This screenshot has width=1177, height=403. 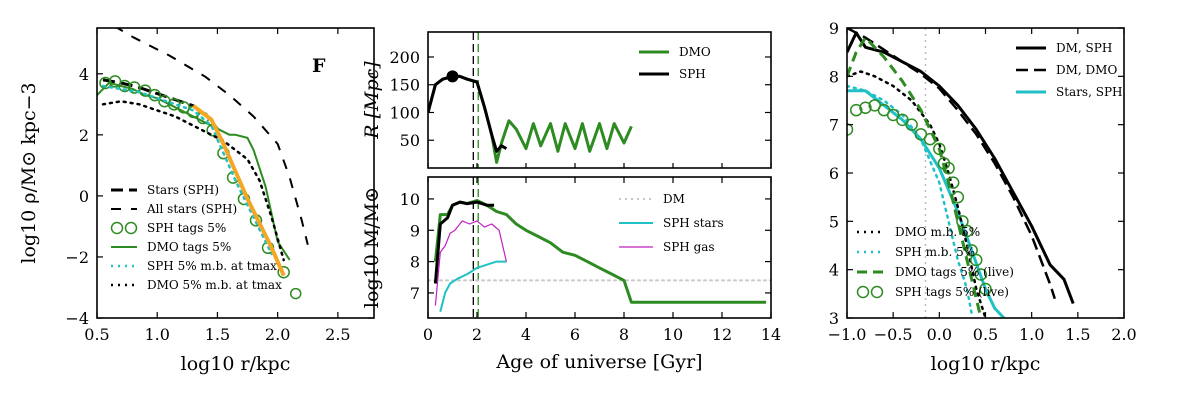 What do you see at coordinates (935, 252) in the screenshot?
I see `legend-label: SPH m.b. 5%` at bounding box center [935, 252].